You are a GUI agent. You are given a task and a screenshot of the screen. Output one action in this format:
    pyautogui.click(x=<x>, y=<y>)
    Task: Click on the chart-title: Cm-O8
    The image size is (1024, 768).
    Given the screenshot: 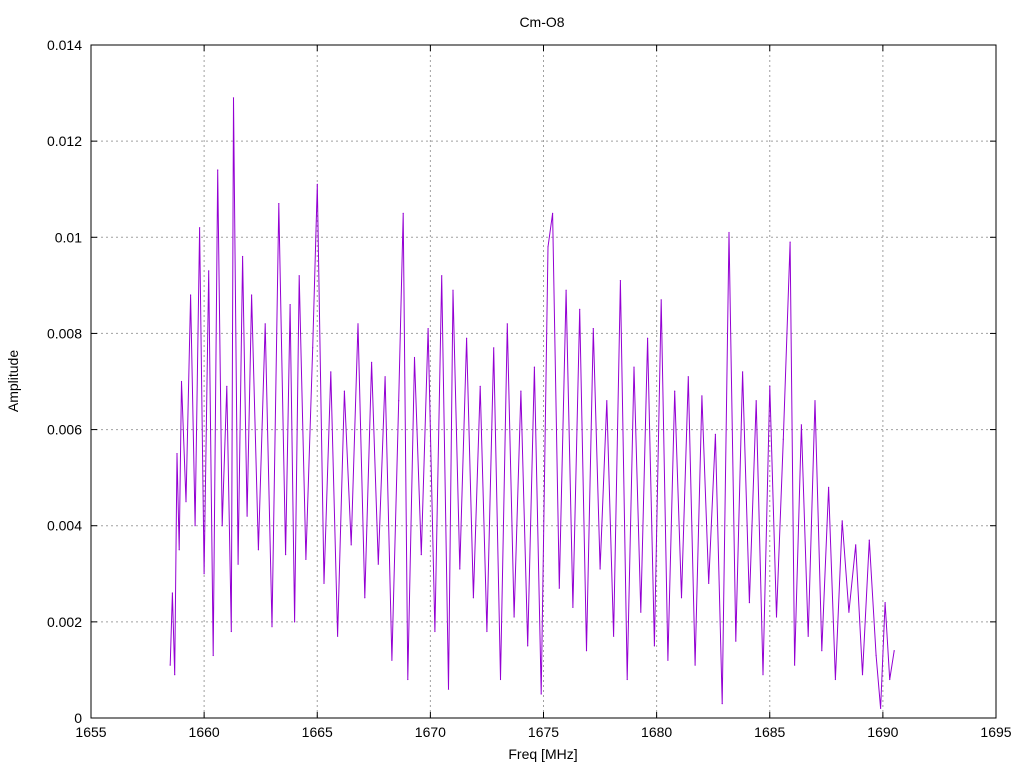 What is the action you would take?
    pyautogui.click(x=541, y=22)
    